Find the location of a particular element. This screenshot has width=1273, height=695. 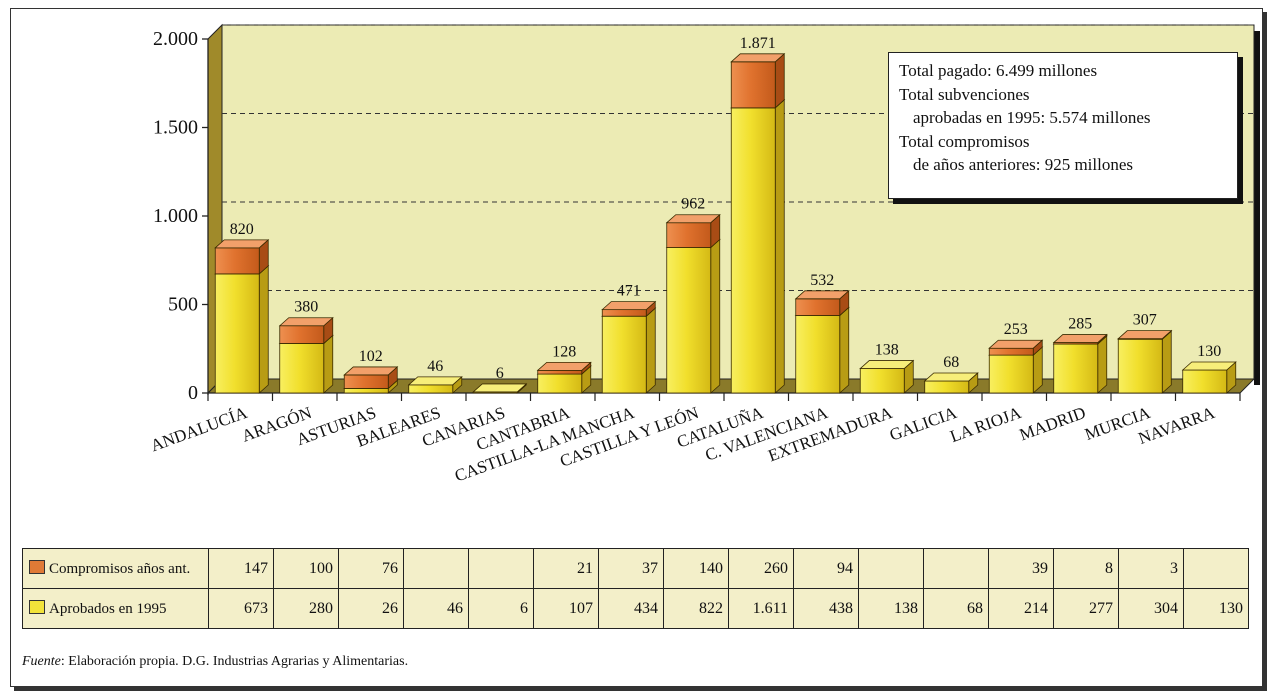

bar-total-label: 128 is located at coordinates (564, 351).